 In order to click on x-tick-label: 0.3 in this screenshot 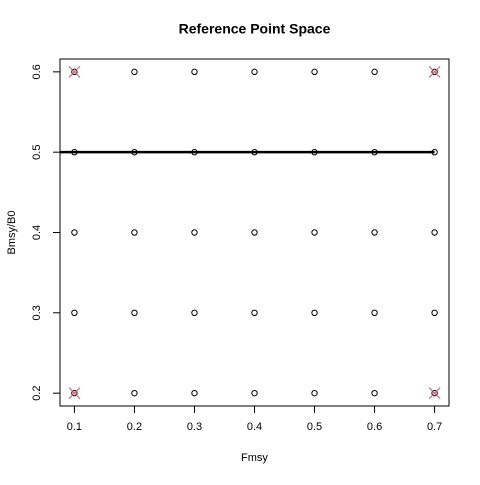, I will do `click(194, 427)`.